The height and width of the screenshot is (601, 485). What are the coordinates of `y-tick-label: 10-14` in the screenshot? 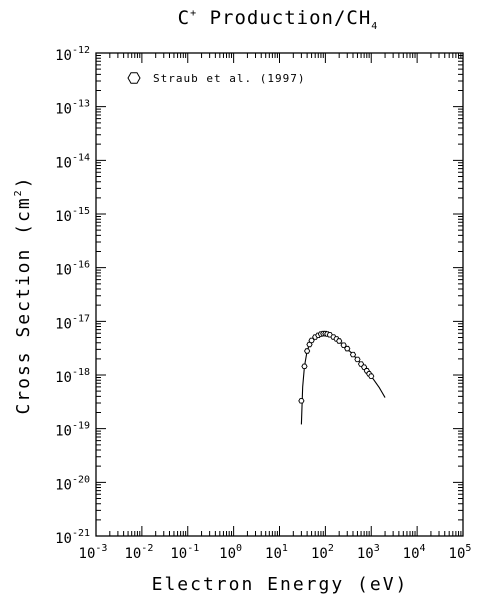 It's located at (72, 161).